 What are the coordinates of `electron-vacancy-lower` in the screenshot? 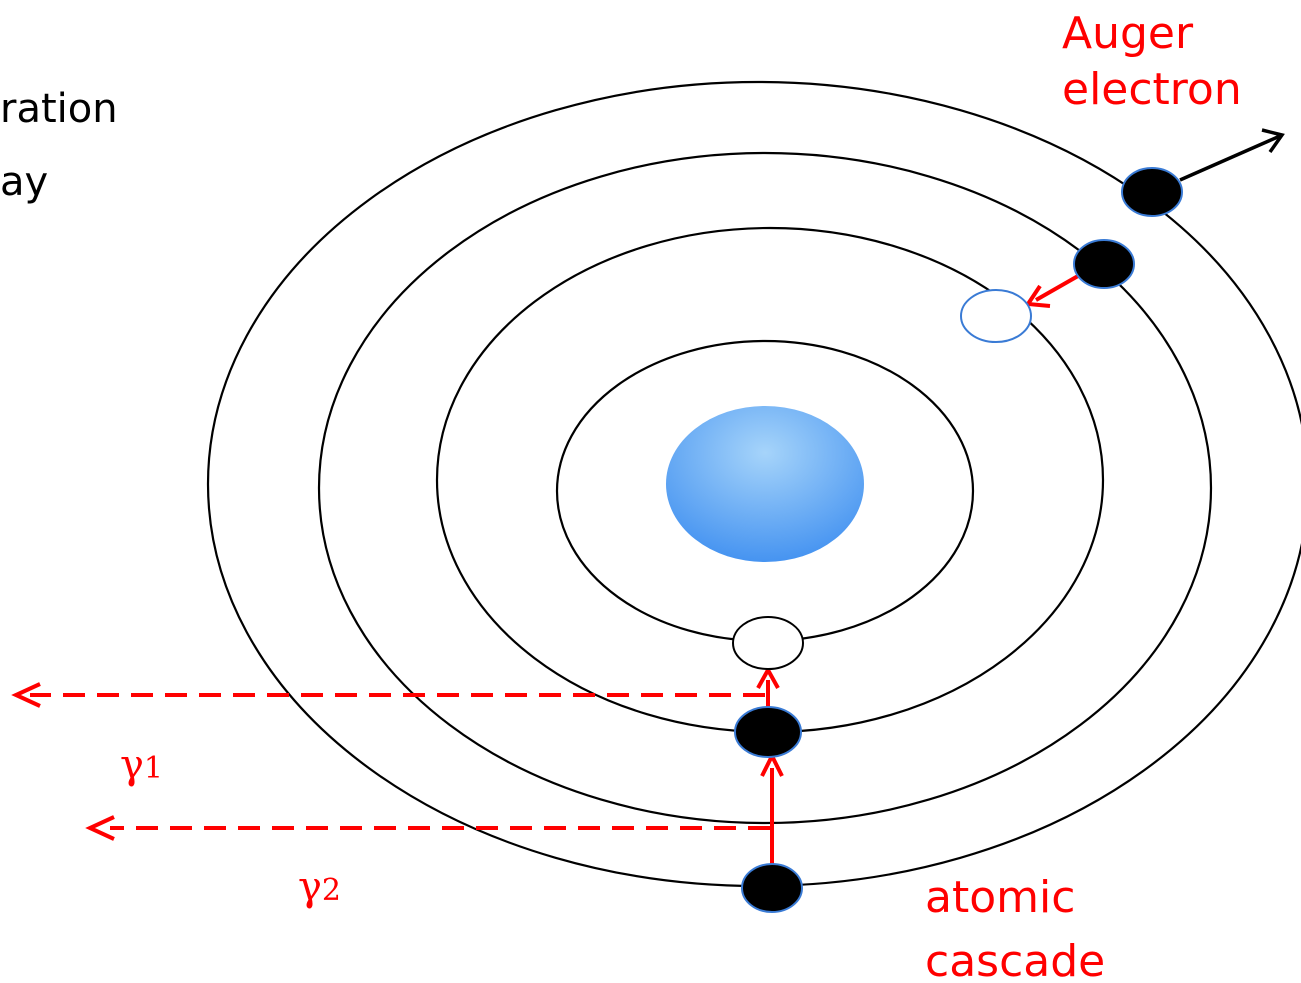 It's located at (768, 643).